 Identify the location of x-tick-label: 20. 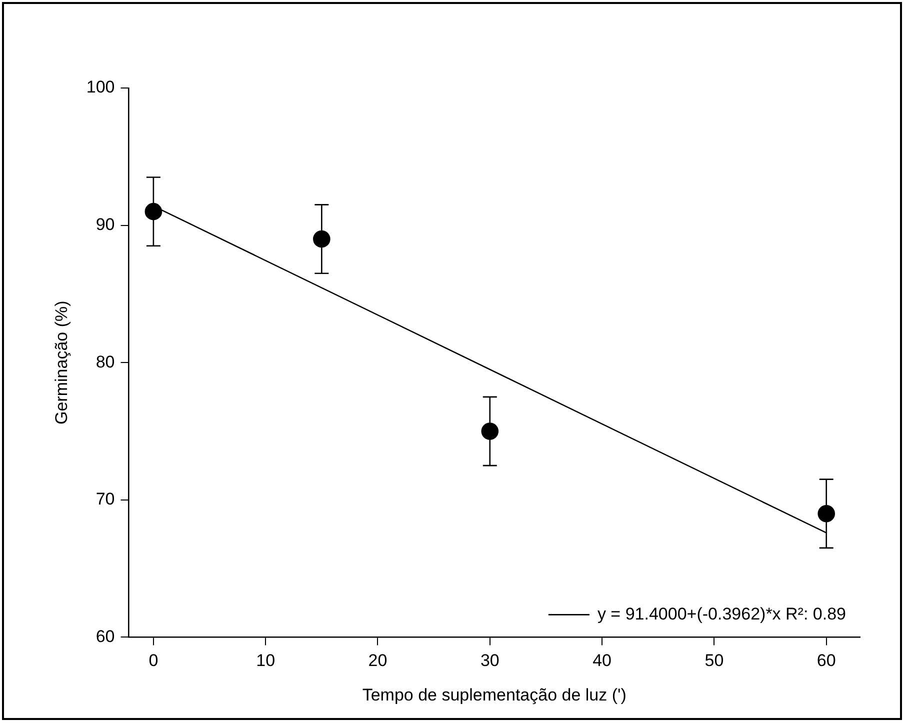
(378, 660).